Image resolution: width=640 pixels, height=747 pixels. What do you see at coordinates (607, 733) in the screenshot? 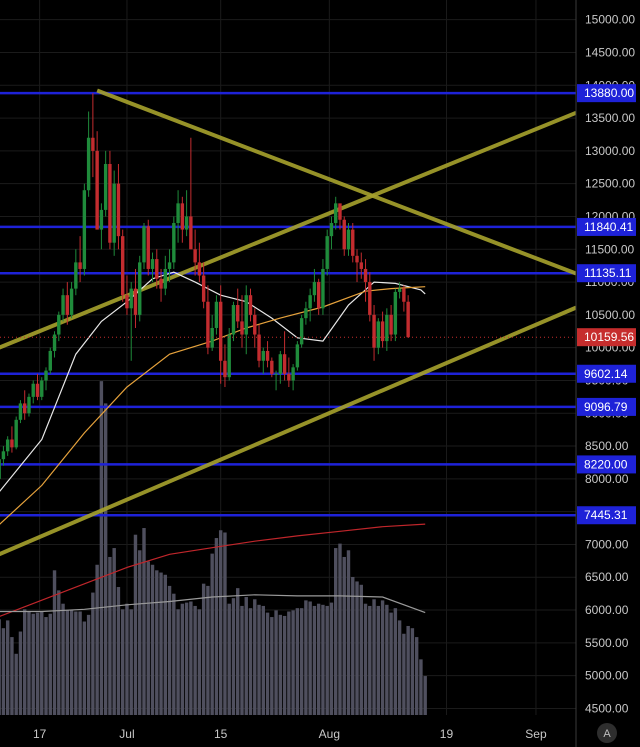
I see `auto-scale-button: A` at bounding box center [607, 733].